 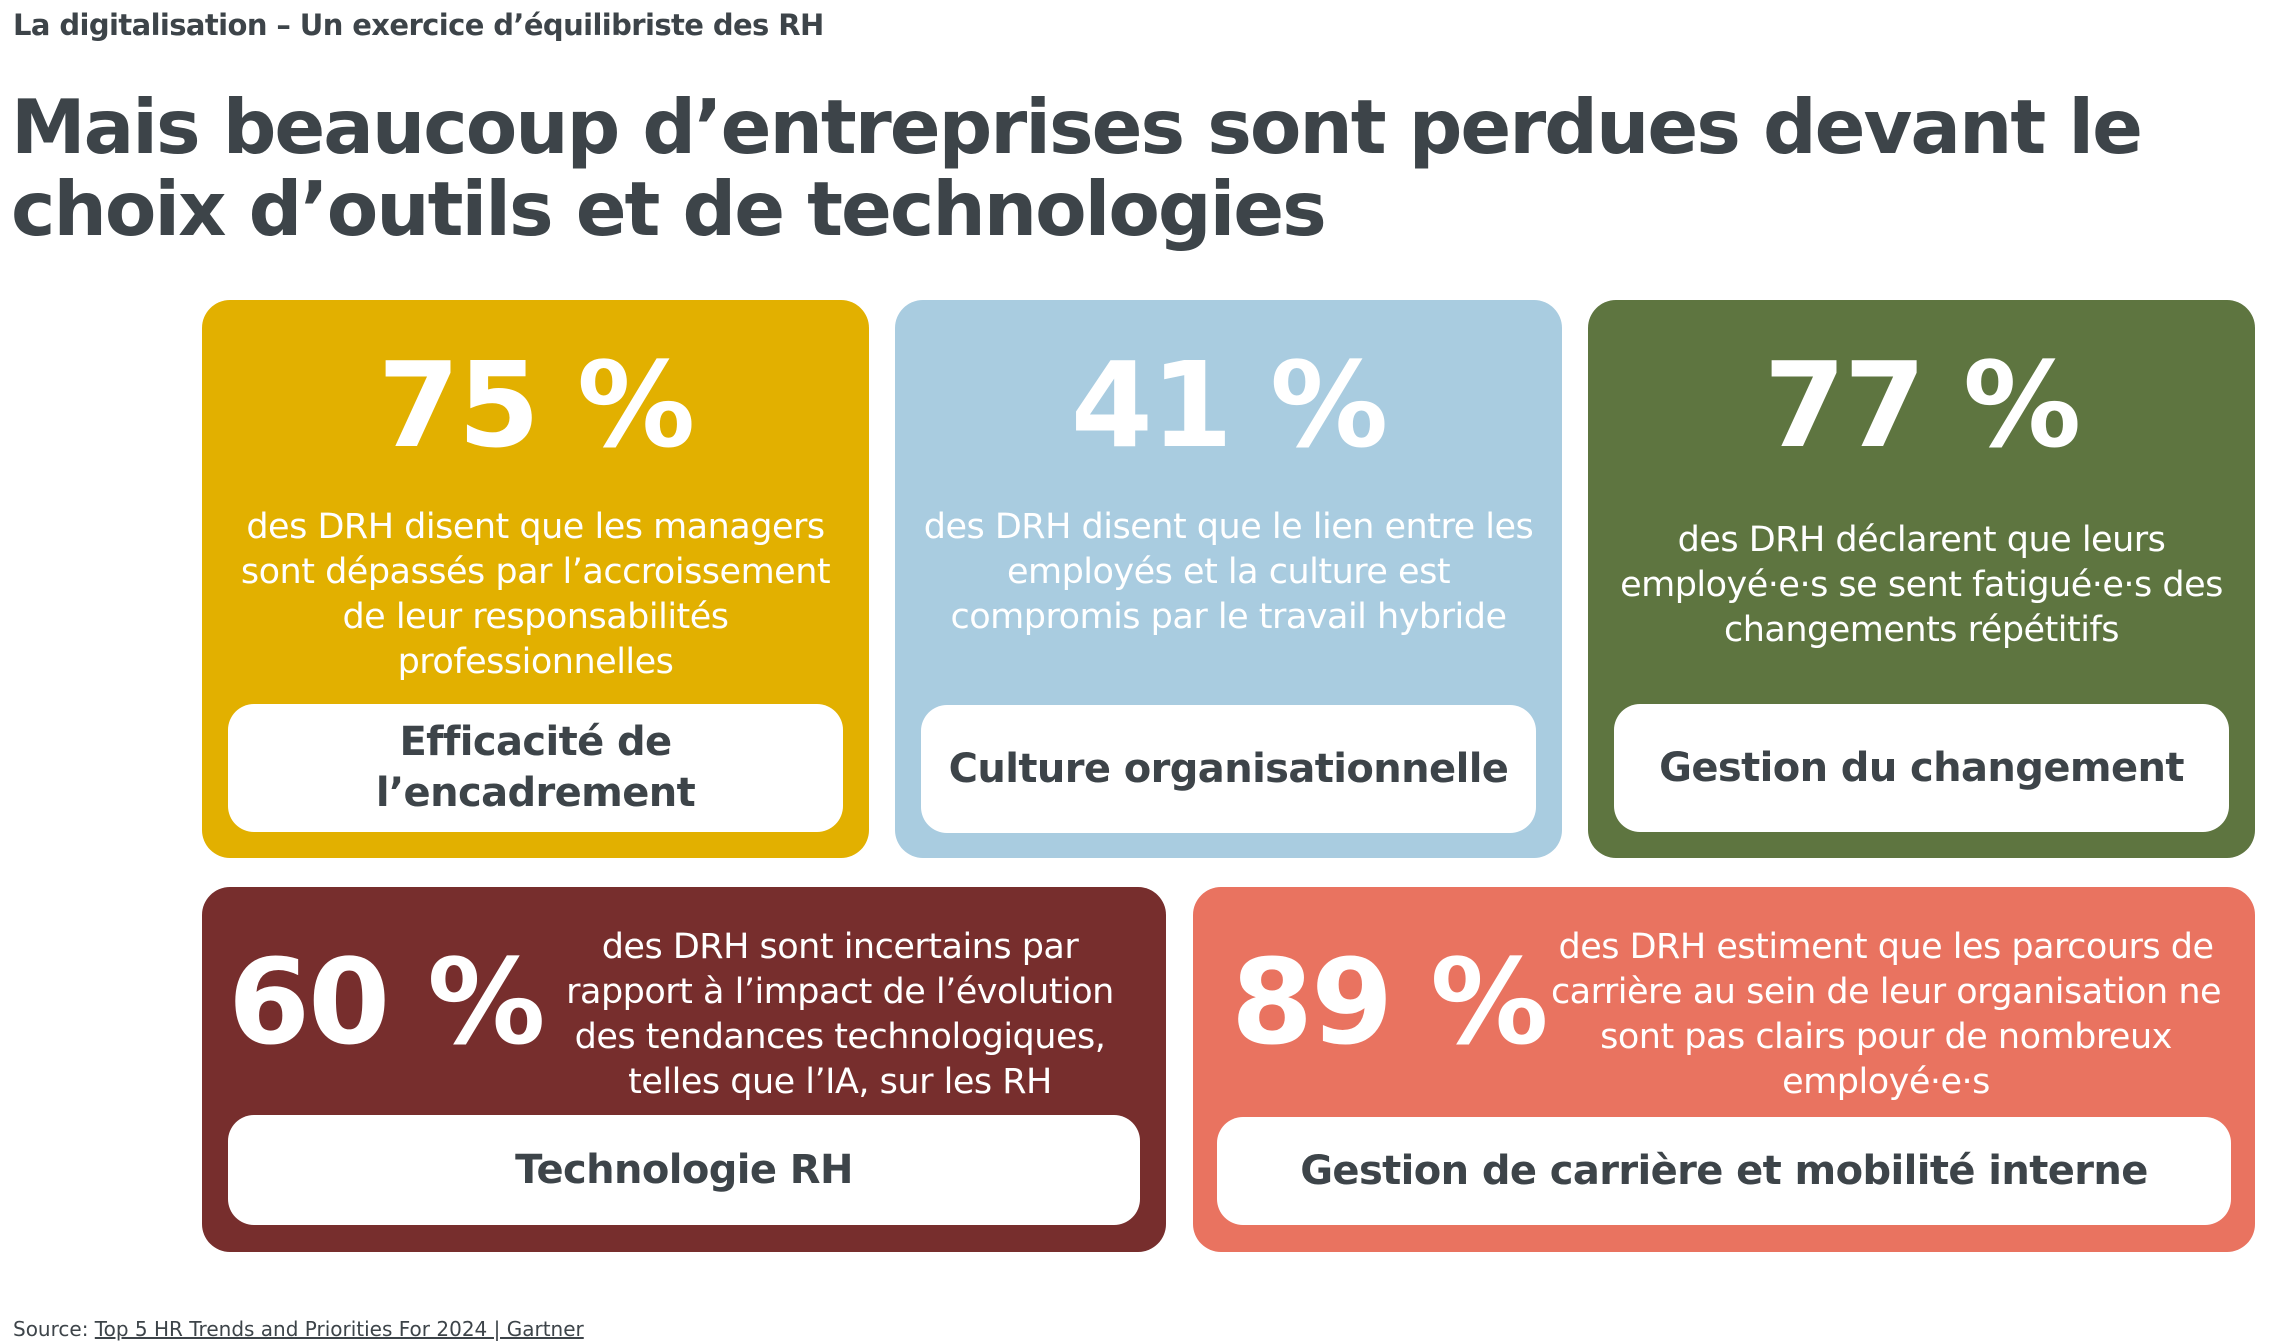 I want to click on category-label: Efficacité de l’encadrement, so click(x=535, y=768).